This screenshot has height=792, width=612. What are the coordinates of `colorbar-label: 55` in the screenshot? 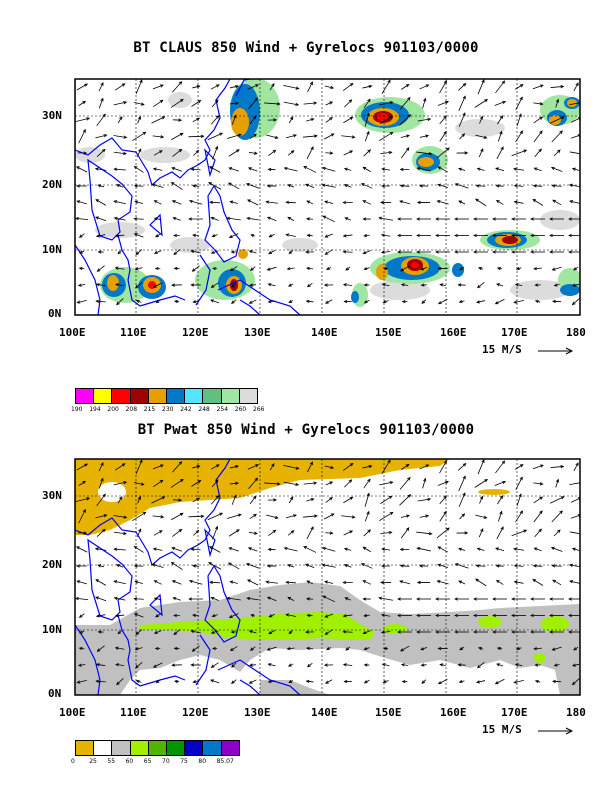 It's located at (111, 761).